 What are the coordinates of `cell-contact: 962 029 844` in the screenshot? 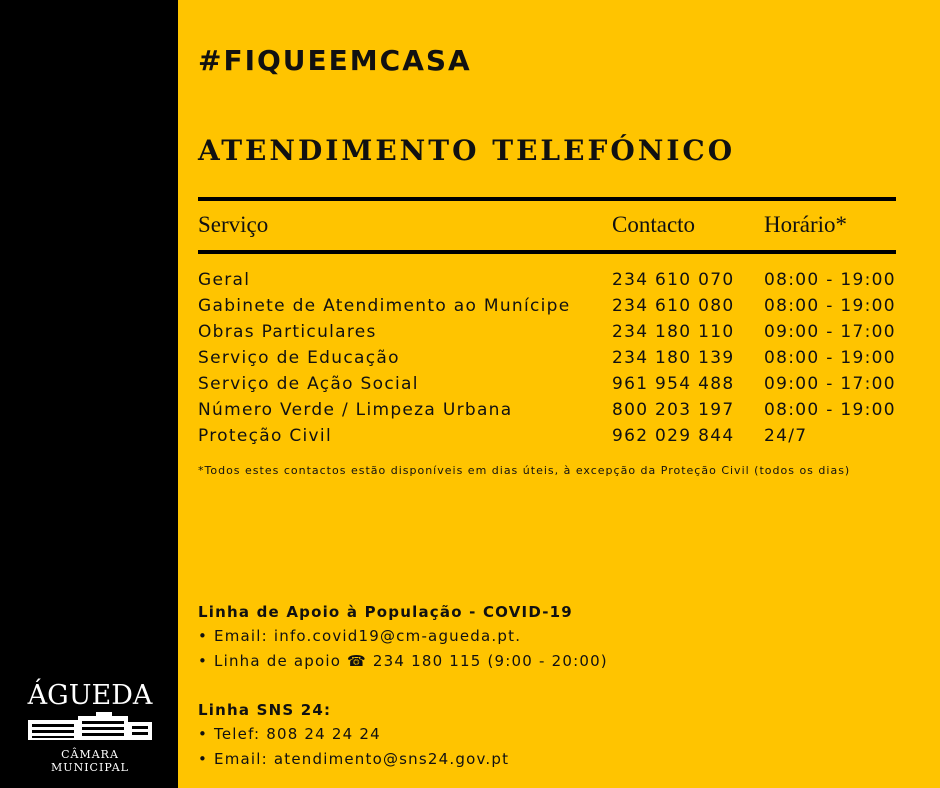 It's located at (673, 436).